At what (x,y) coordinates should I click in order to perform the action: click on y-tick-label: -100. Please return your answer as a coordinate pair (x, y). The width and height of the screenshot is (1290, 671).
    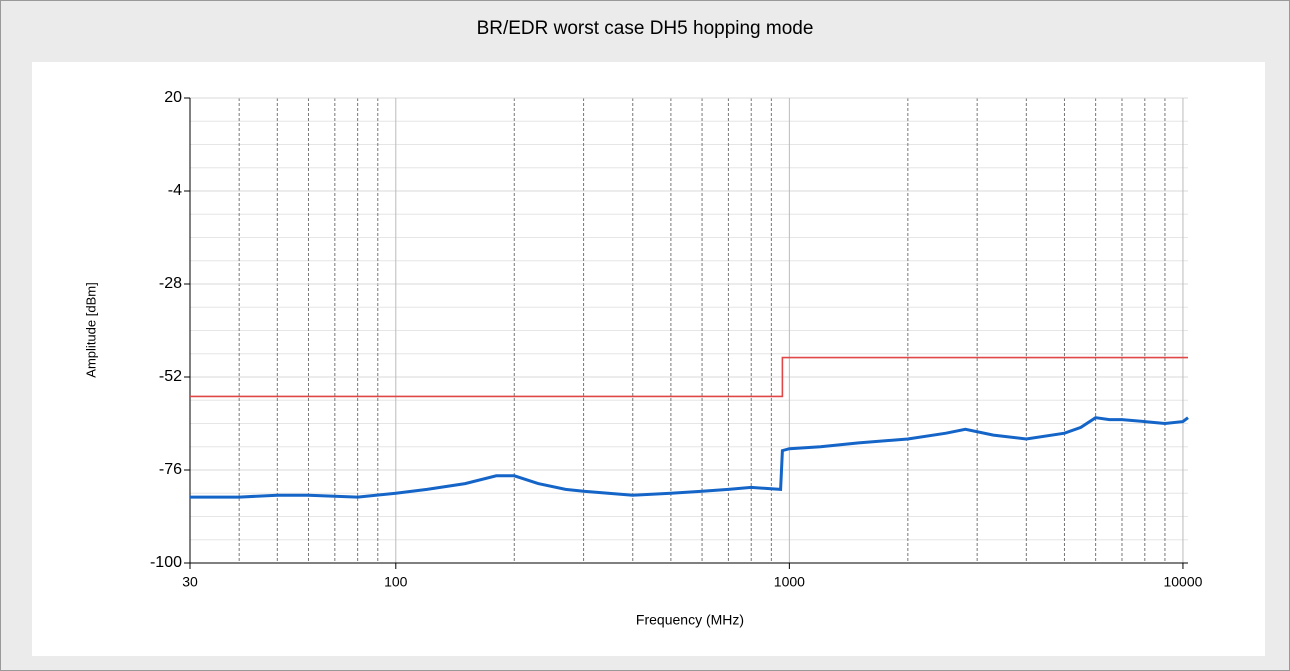
    Looking at the image, I should click on (166, 562).